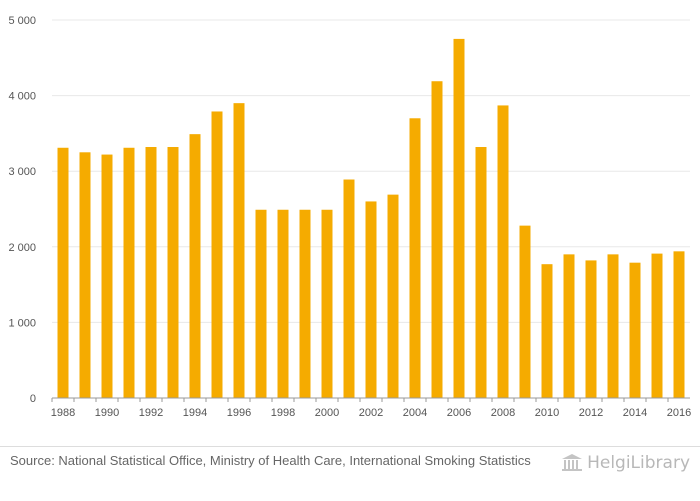 This screenshot has width=700, height=501. I want to click on bar-1993, so click(173, 272).